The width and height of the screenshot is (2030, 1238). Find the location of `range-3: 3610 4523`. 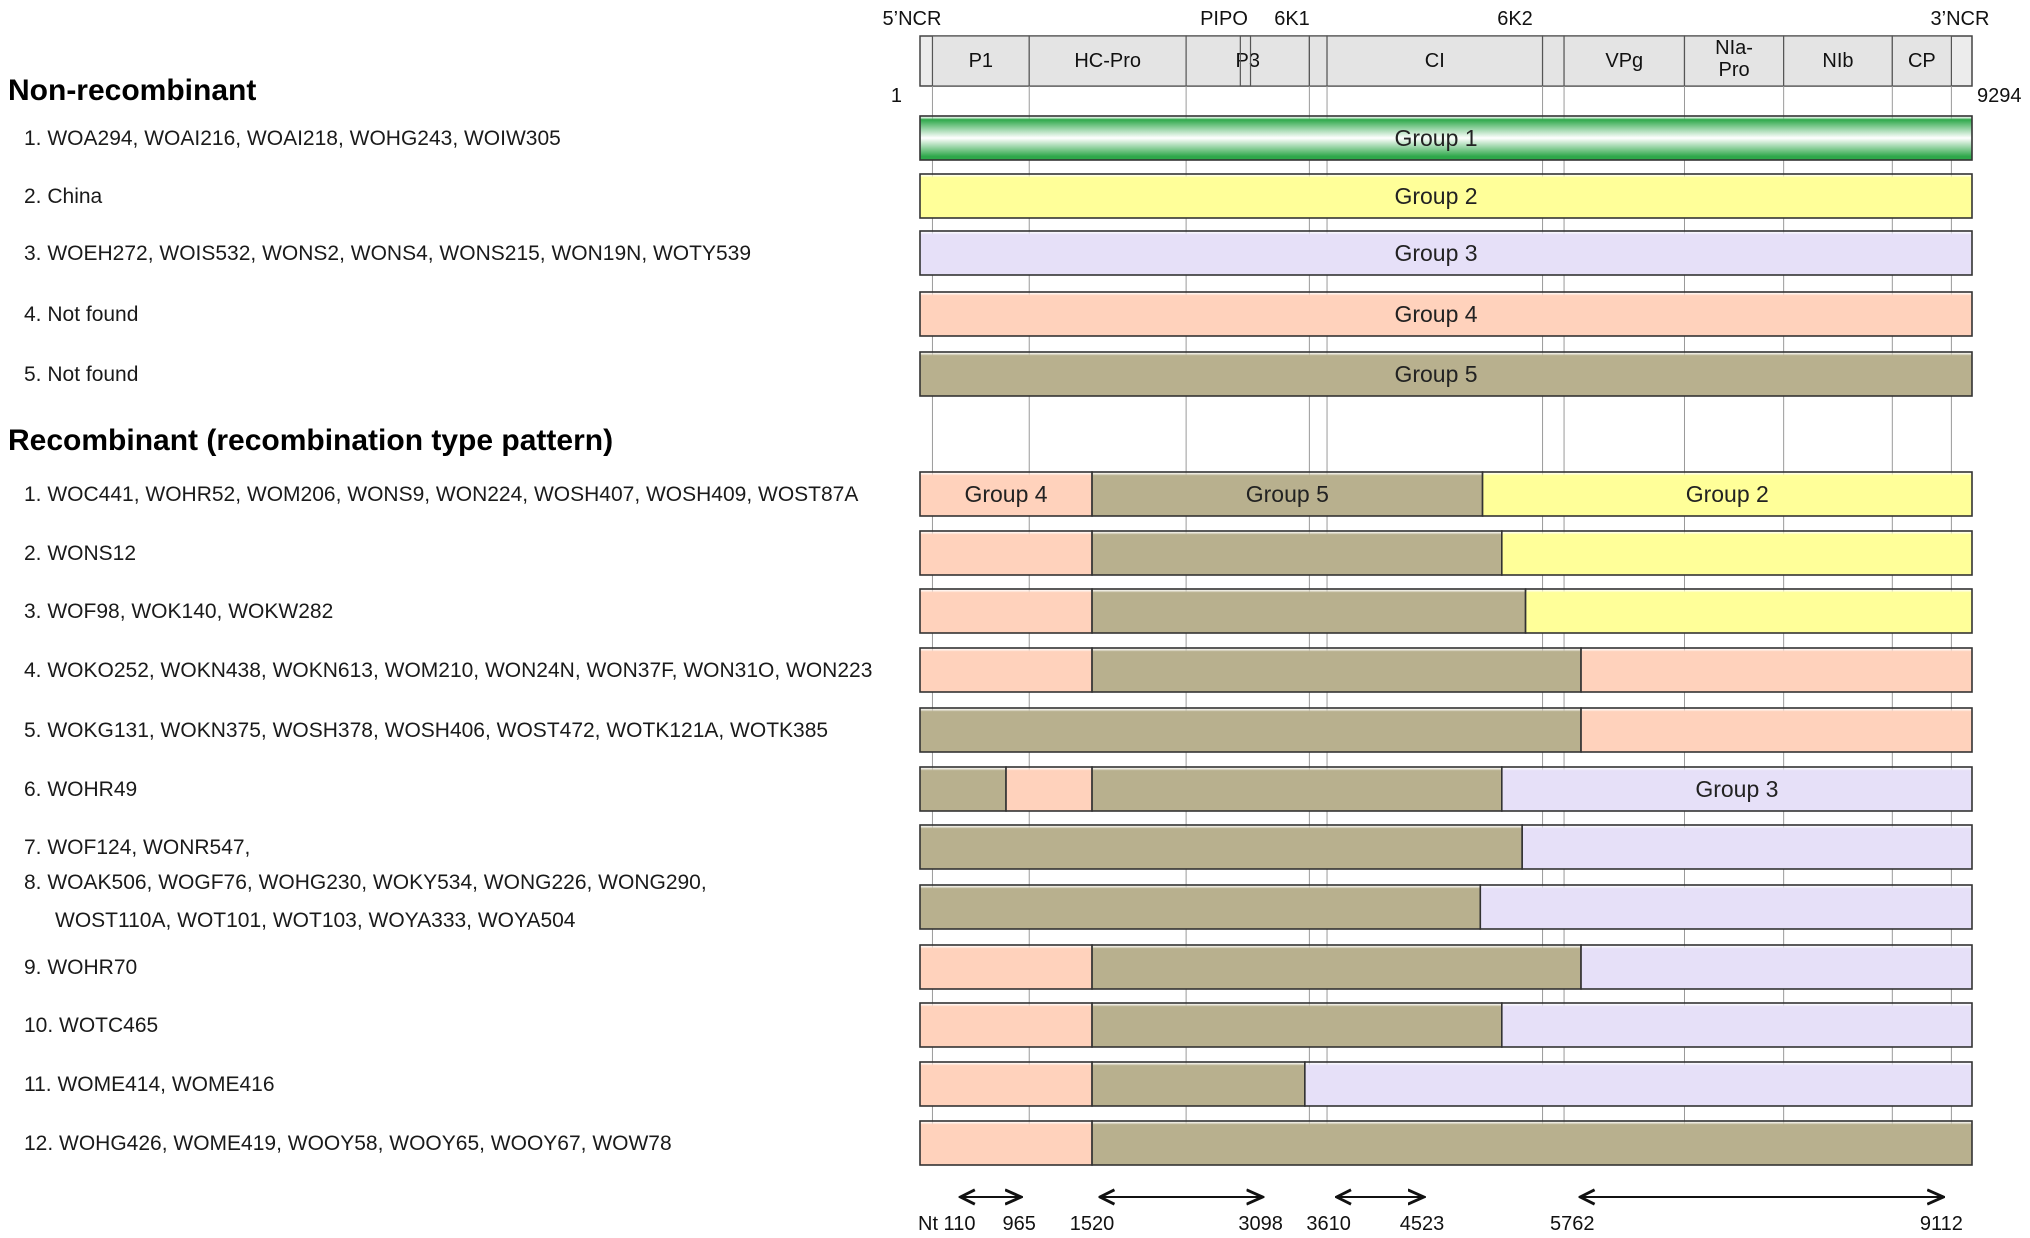

range-3: 3610 4523 is located at coordinates (1375, 1216).